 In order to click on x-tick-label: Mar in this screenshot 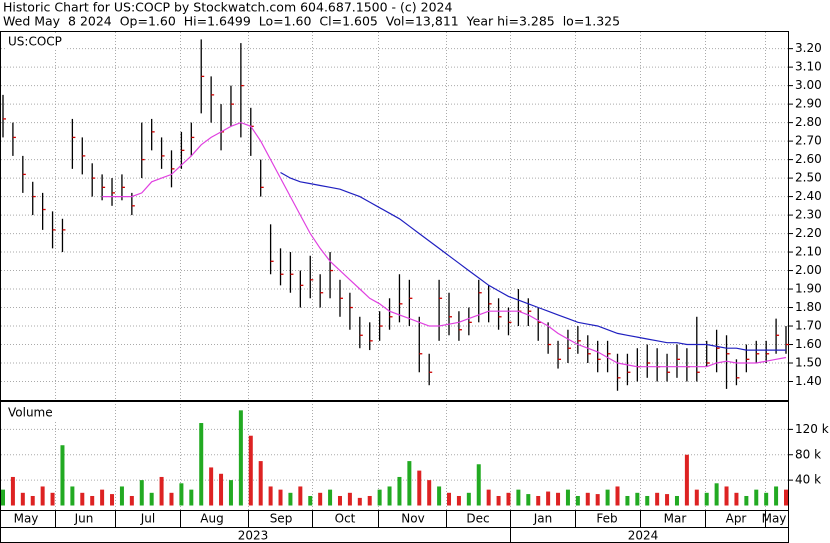, I will do `click(675, 519)`.